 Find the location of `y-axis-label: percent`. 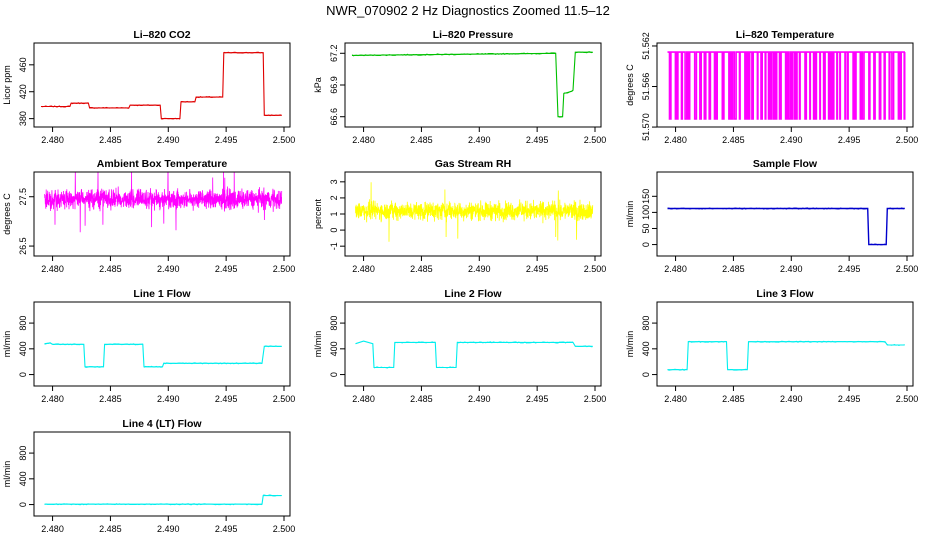

y-axis-label: percent is located at coordinates (318, 213).